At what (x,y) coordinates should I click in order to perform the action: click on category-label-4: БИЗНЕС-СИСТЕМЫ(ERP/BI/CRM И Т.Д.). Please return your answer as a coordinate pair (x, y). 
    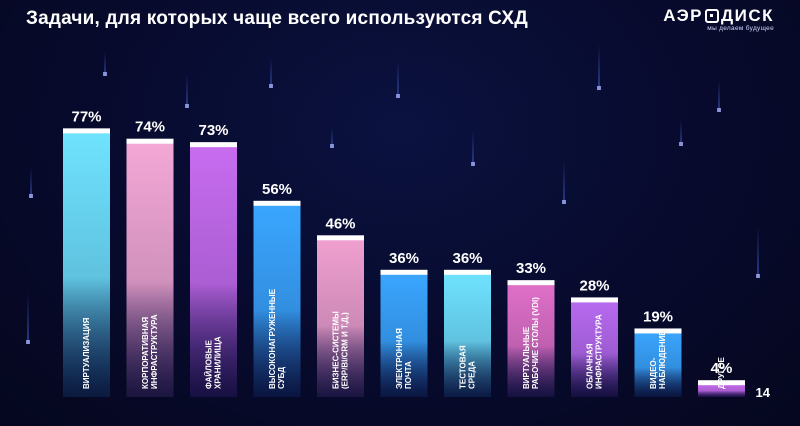
    Looking at the image, I should click on (341, 350).